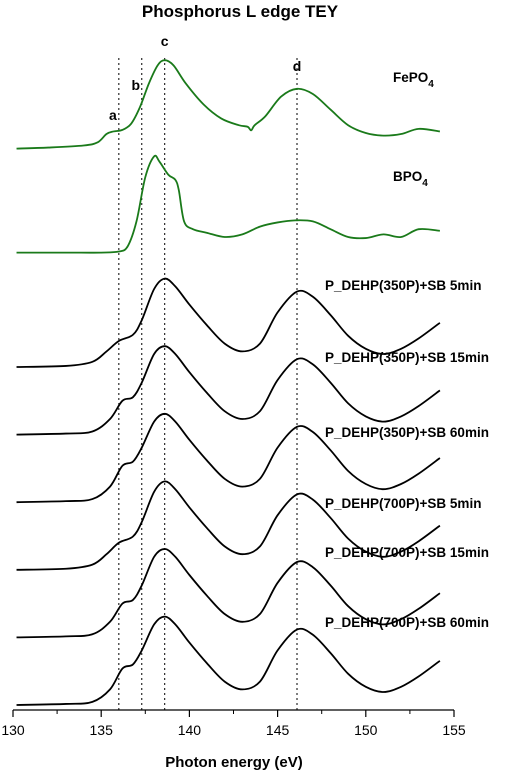  I want to click on x-tick-label-140: 140, so click(190, 730).